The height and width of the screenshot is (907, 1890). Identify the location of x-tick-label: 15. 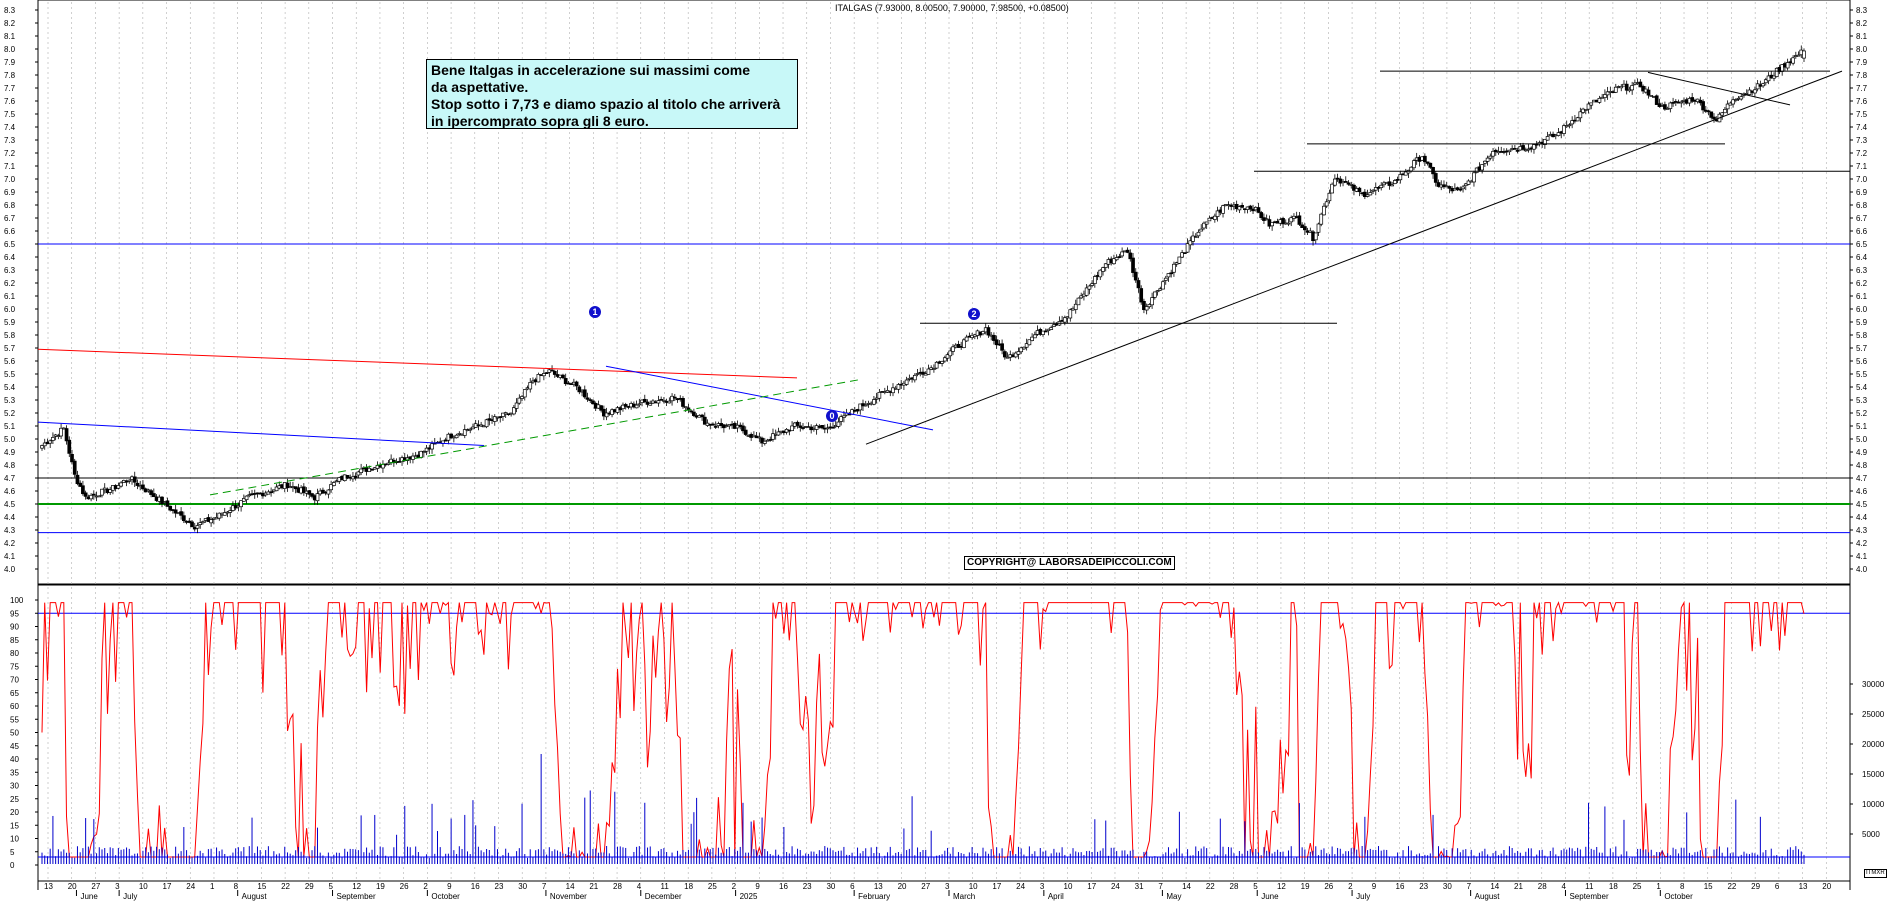
(1708, 886).